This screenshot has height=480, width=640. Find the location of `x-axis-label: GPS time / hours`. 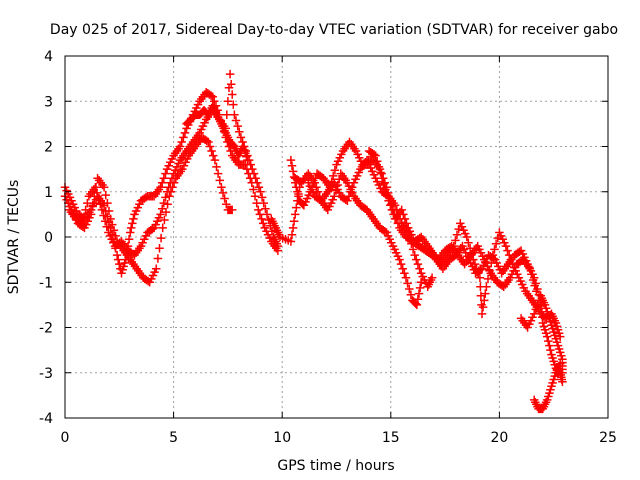

x-axis-label: GPS time / hours is located at coordinates (335, 466).